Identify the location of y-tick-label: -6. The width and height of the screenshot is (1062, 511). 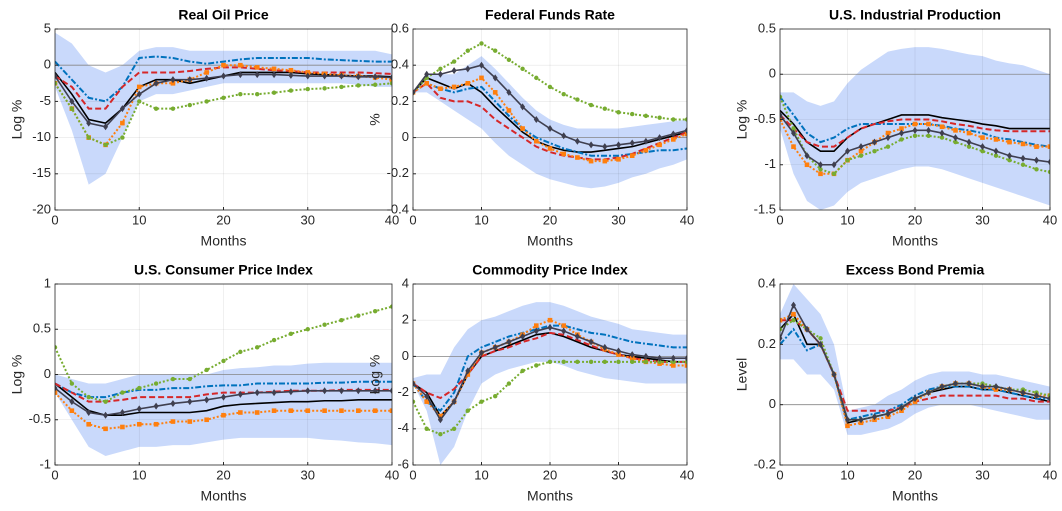
(403, 463).